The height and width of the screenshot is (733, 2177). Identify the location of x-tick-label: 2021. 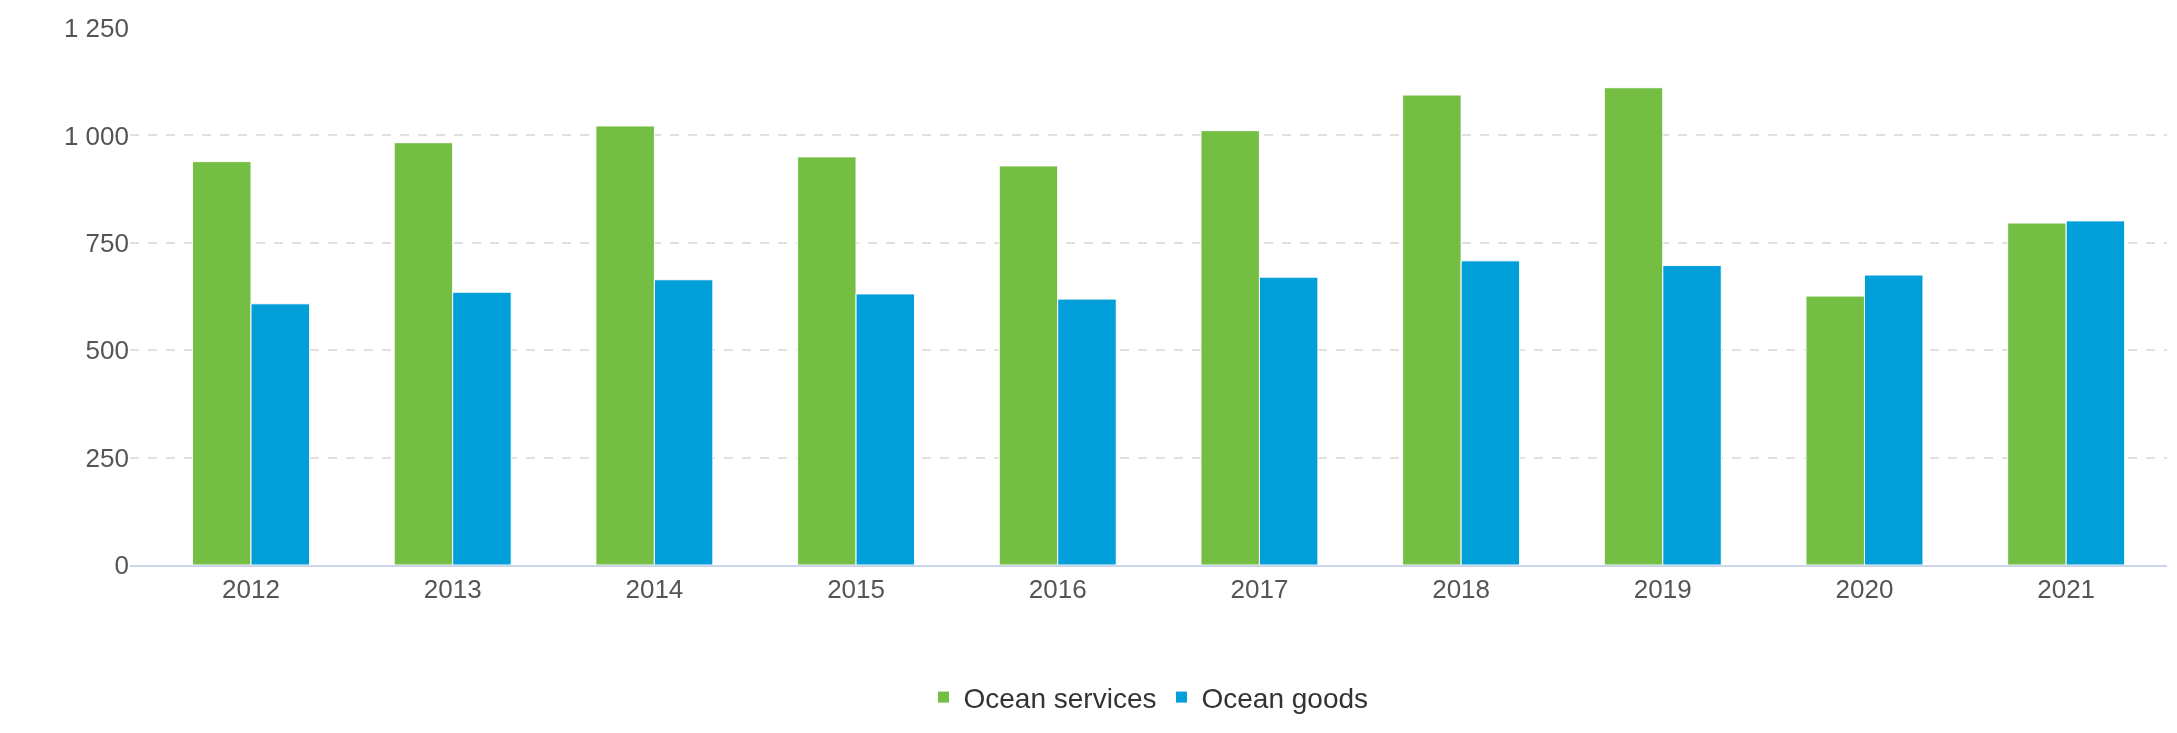
(2066, 589).